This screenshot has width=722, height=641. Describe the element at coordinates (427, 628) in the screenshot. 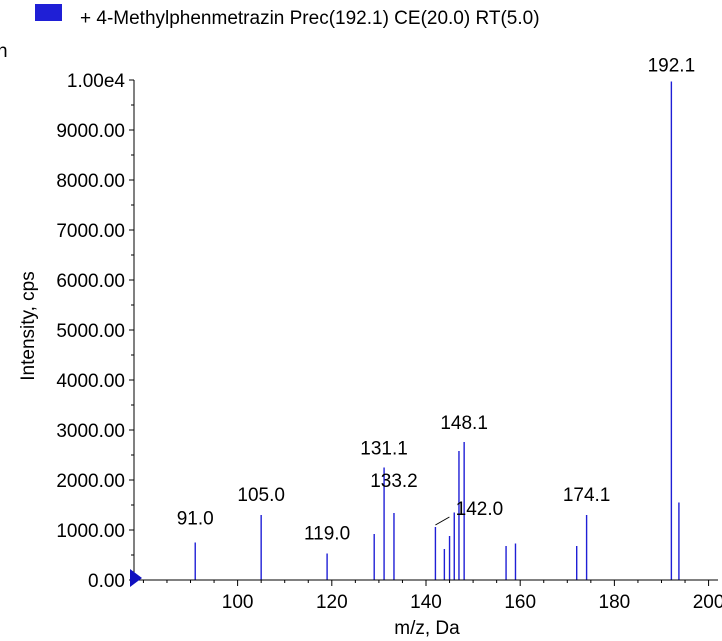

I see `x-axis-label: m/z, Da` at that location.